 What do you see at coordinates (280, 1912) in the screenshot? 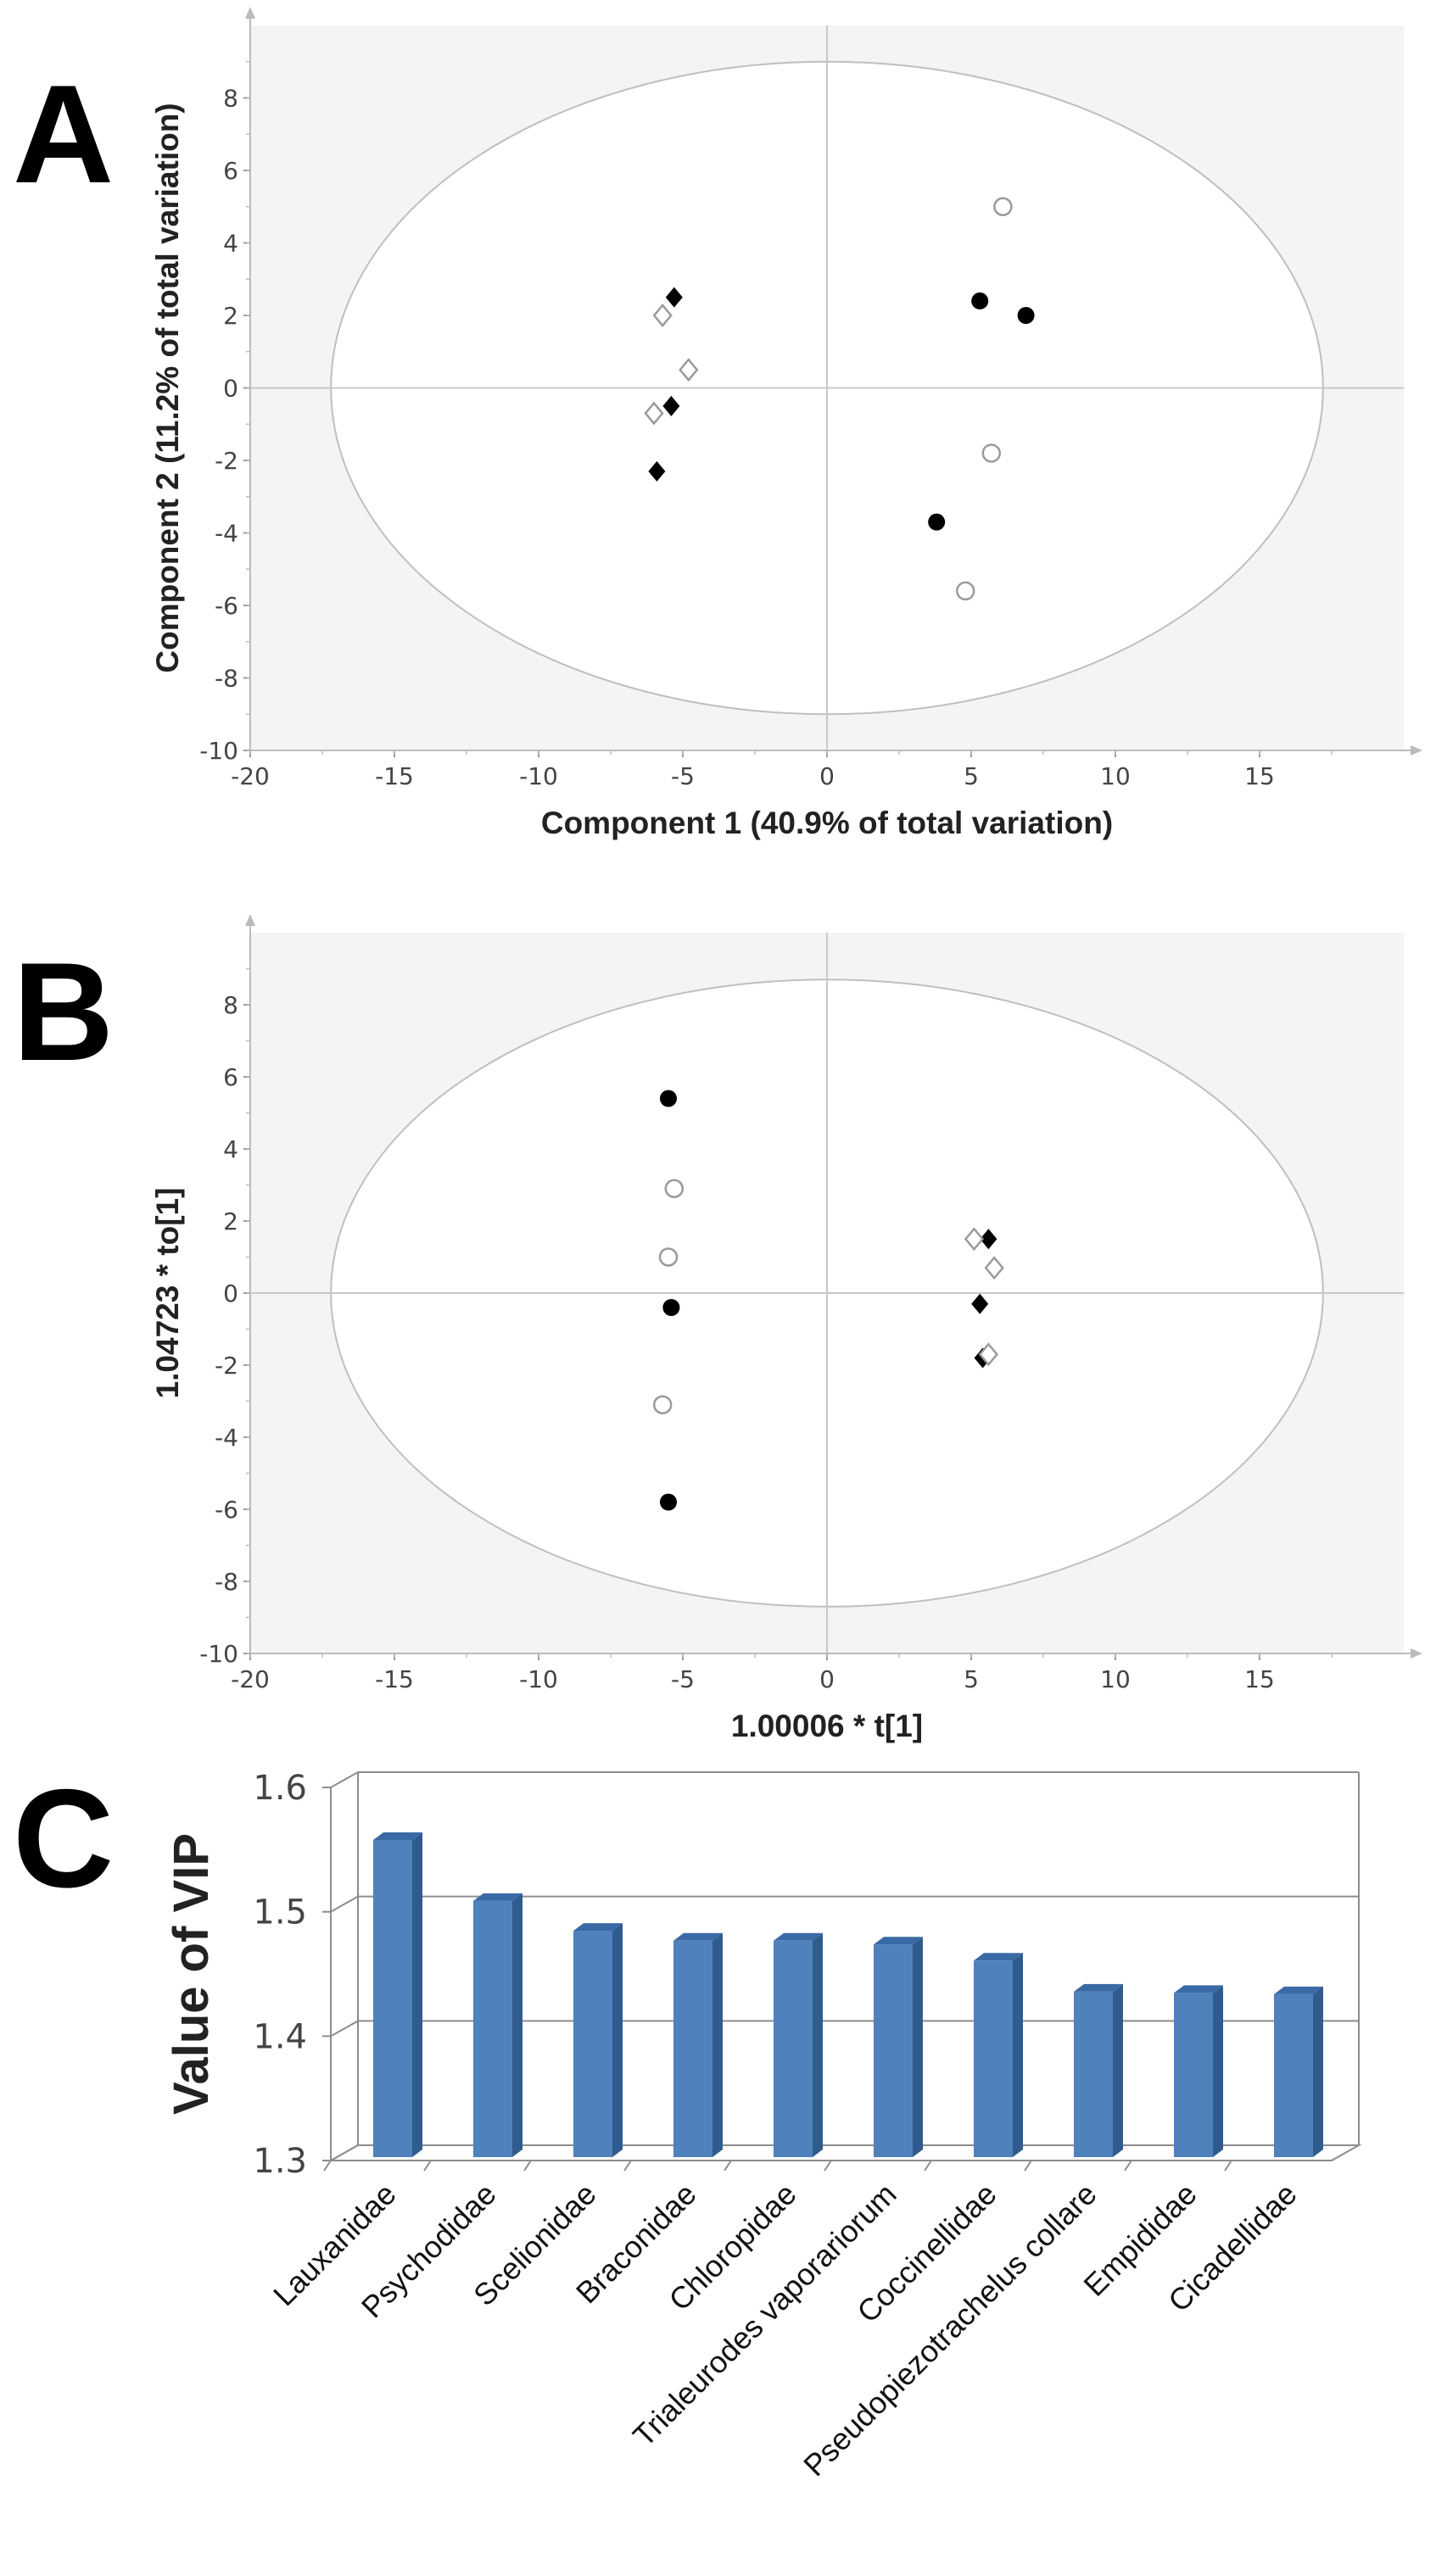
I see `y-tick-label: 1.5` at bounding box center [280, 1912].